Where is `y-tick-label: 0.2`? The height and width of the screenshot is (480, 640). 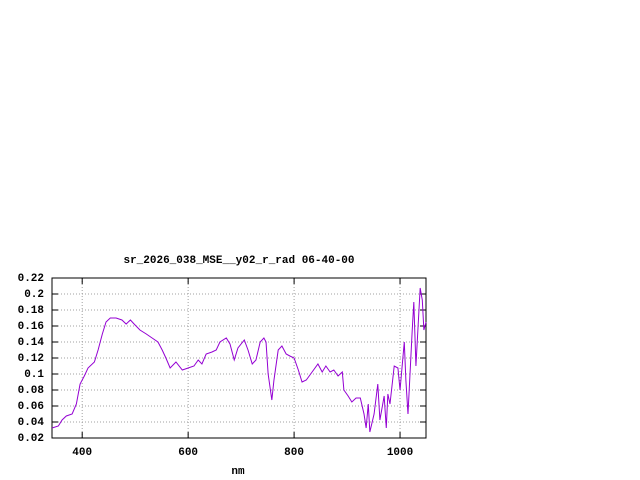 y-tick-label: 0.2 is located at coordinates (34, 295).